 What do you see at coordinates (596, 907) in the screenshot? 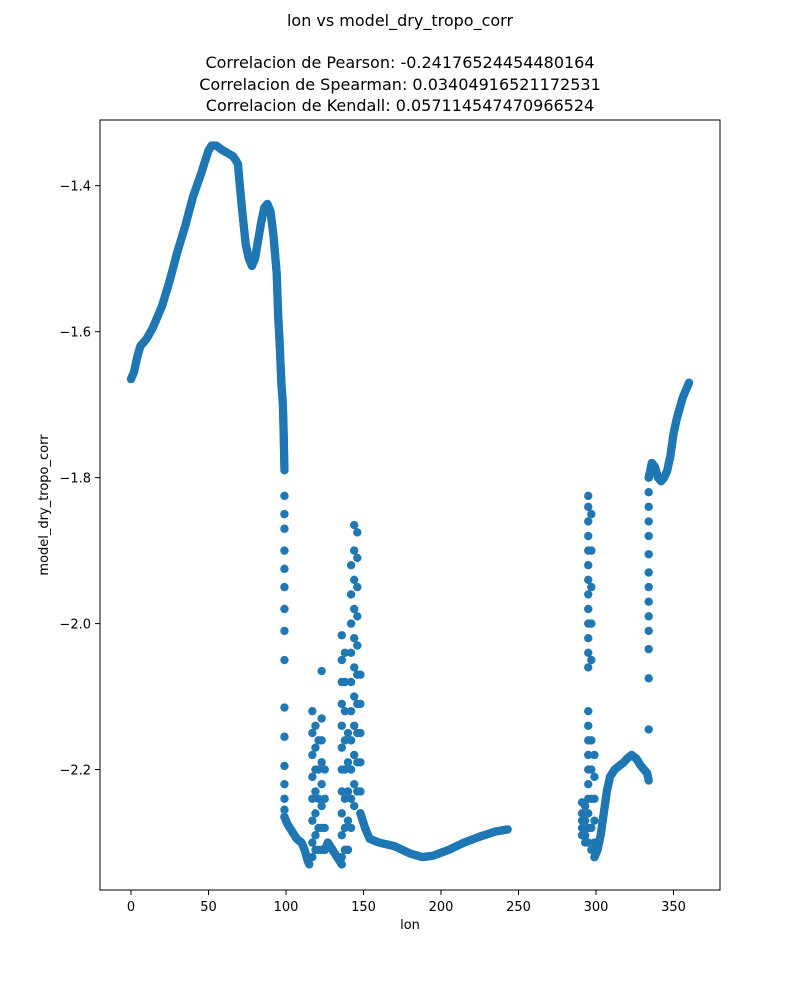
I see `x-tick-label: 300` at bounding box center [596, 907].